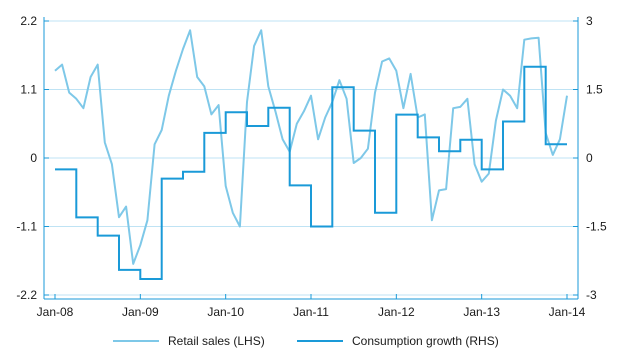 This screenshot has width=624, height=354. I want to click on x-tick-label: Jan-13, so click(481, 312).